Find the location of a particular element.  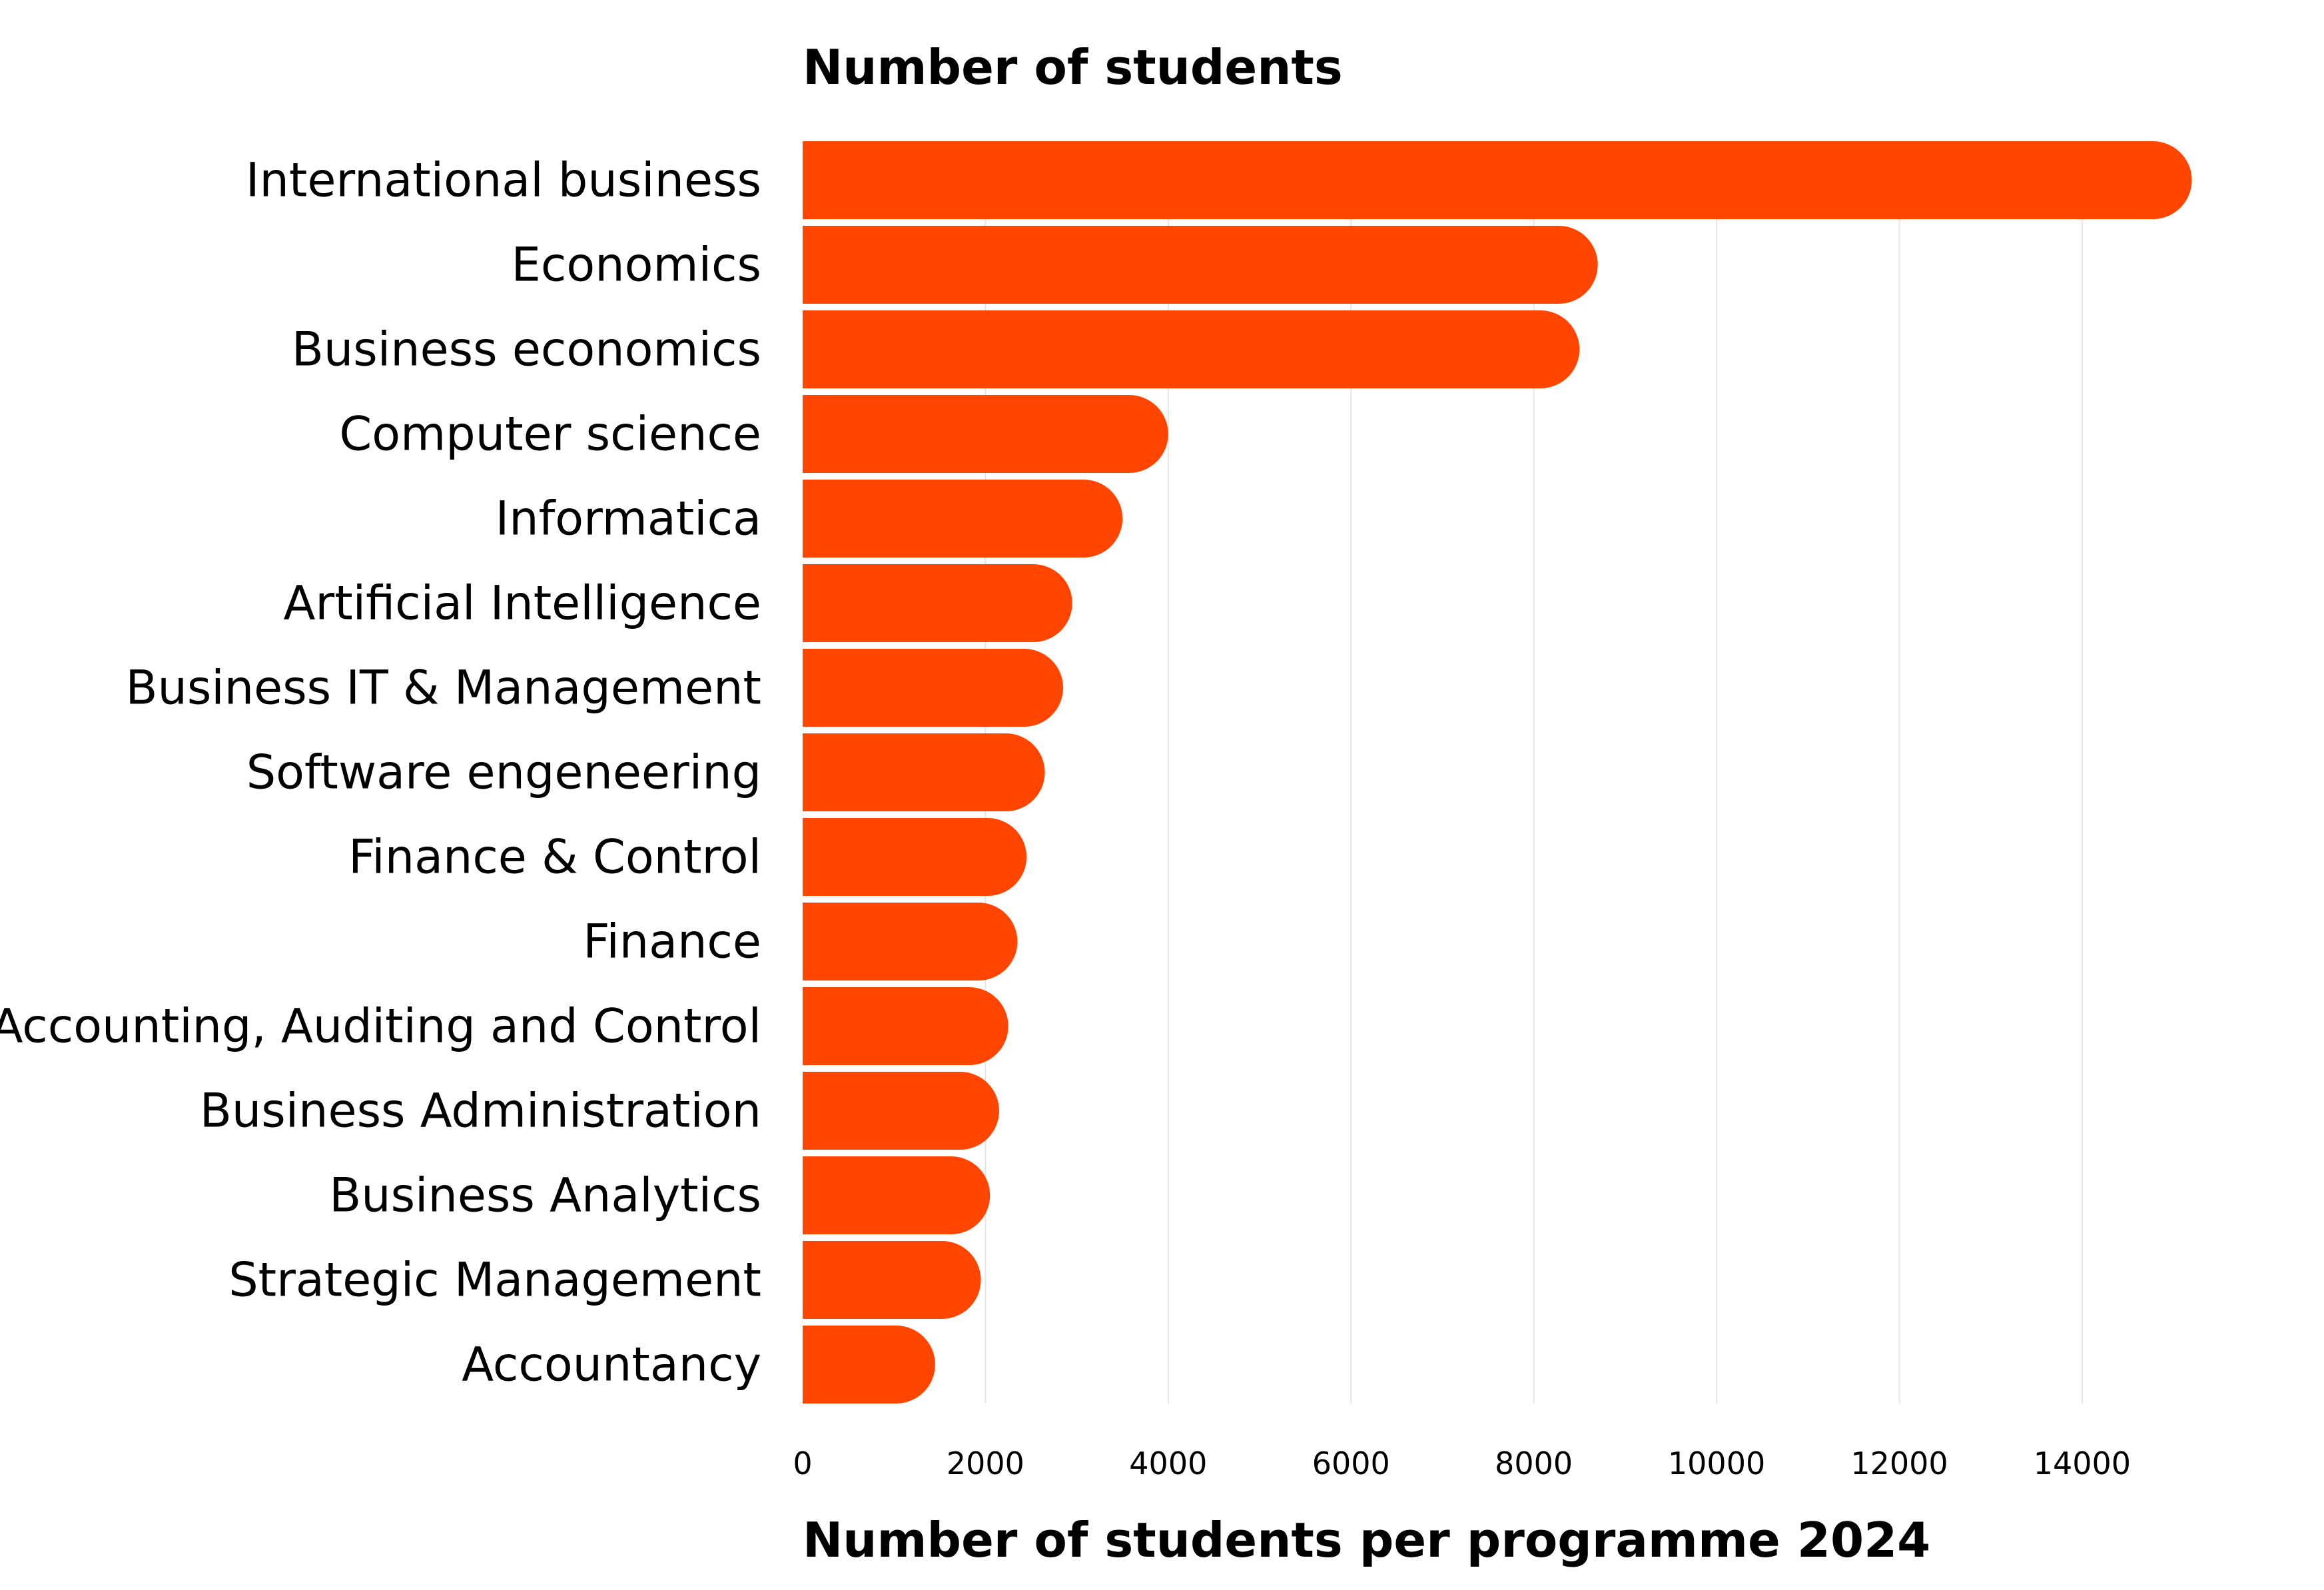

x-tick-label: 14000 is located at coordinates (2082, 1463).